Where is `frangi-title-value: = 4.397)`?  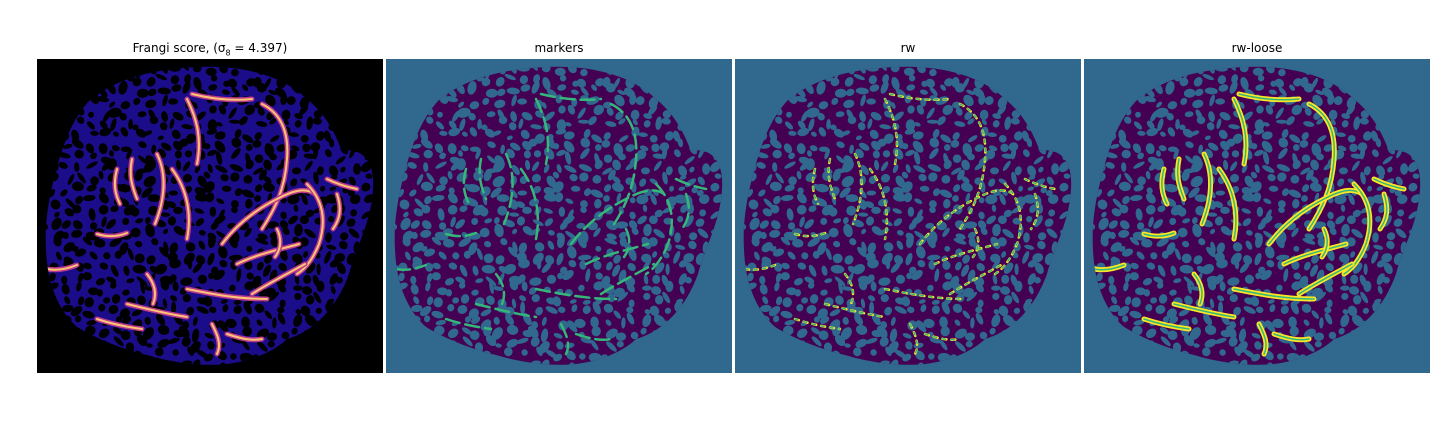 frangi-title-value: = 4.397) is located at coordinates (259, 48).